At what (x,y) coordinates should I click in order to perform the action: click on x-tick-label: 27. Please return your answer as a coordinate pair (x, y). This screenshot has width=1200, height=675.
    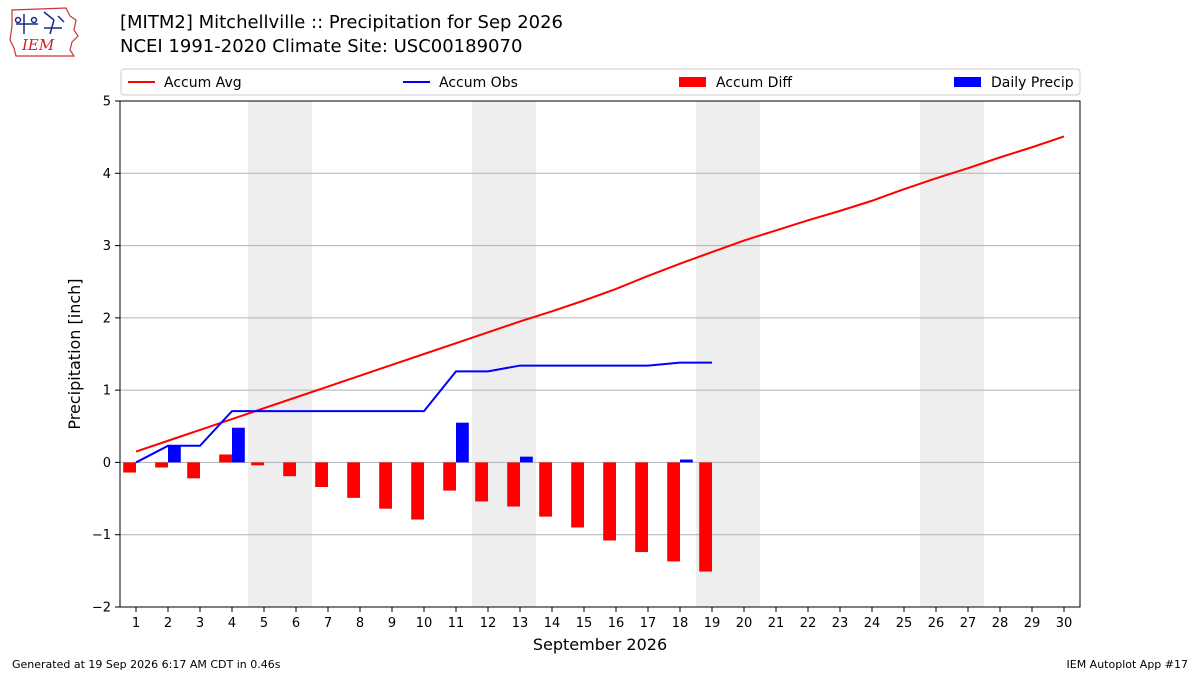
    Looking at the image, I should click on (968, 623).